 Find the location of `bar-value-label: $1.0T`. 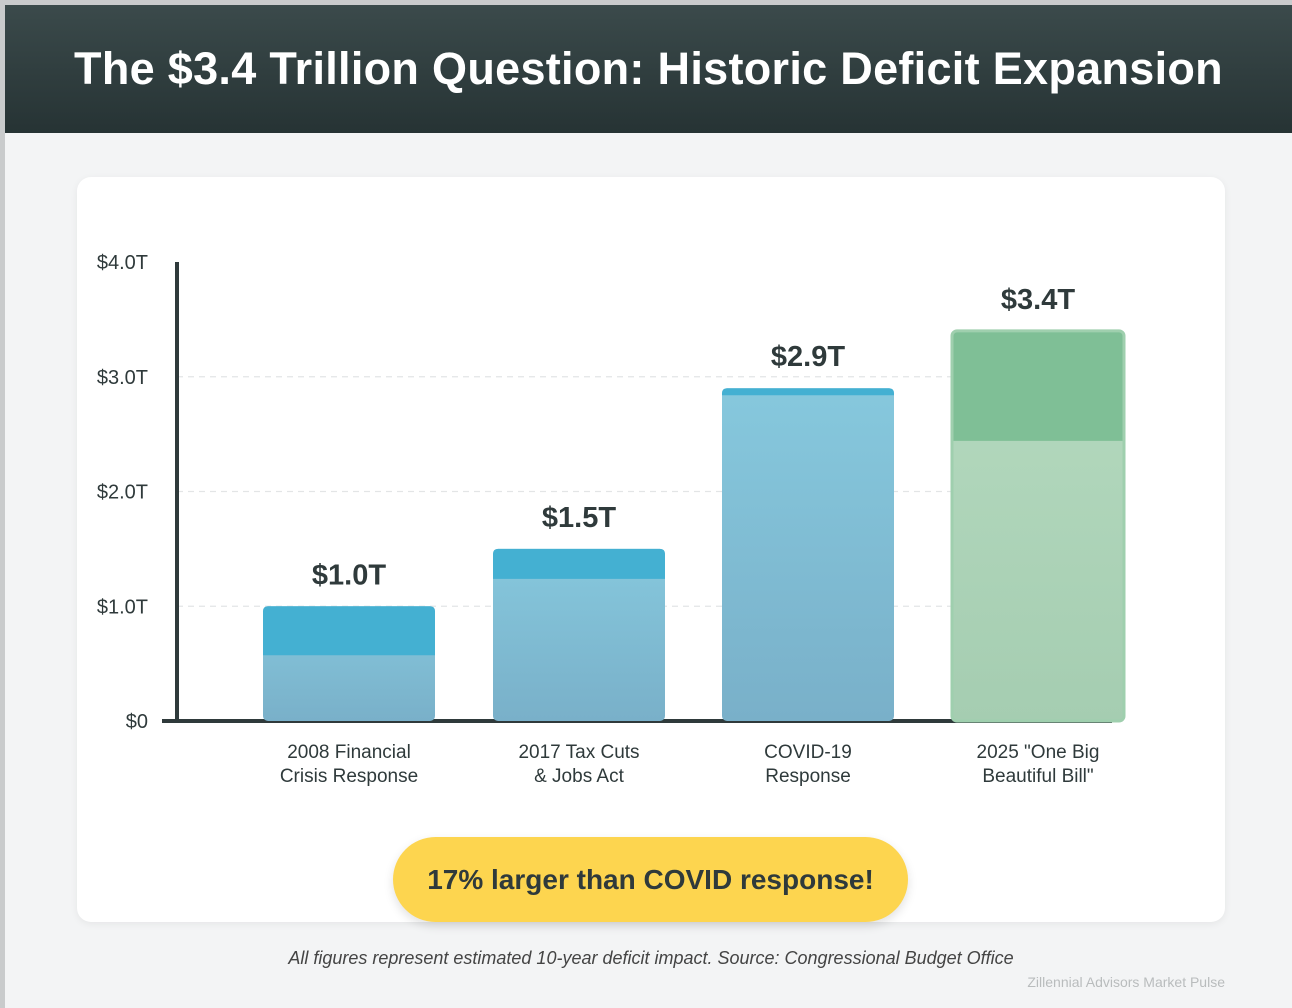

bar-value-label: $1.0T is located at coordinates (349, 575).